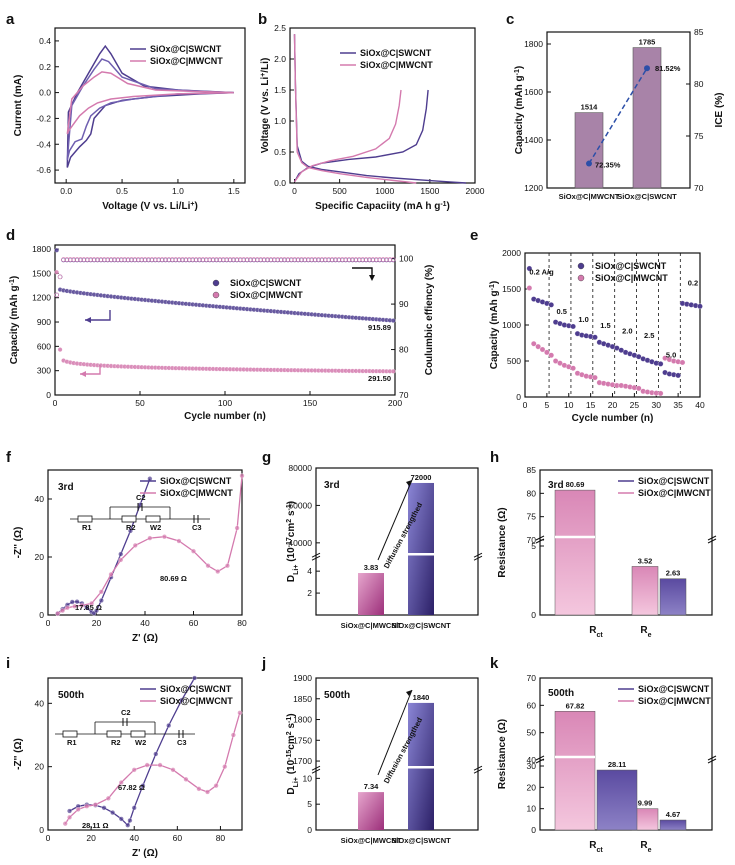  Describe the element at coordinates (379, 327) in the screenshot. I see `end-label: 915.89` at that location.